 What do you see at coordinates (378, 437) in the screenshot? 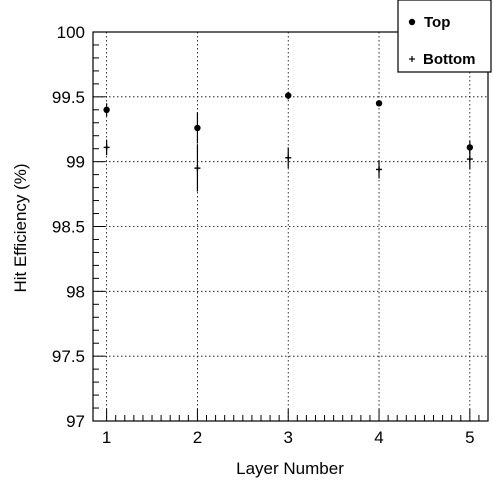
I see `x-tick-label: 4` at bounding box center [378, 437].